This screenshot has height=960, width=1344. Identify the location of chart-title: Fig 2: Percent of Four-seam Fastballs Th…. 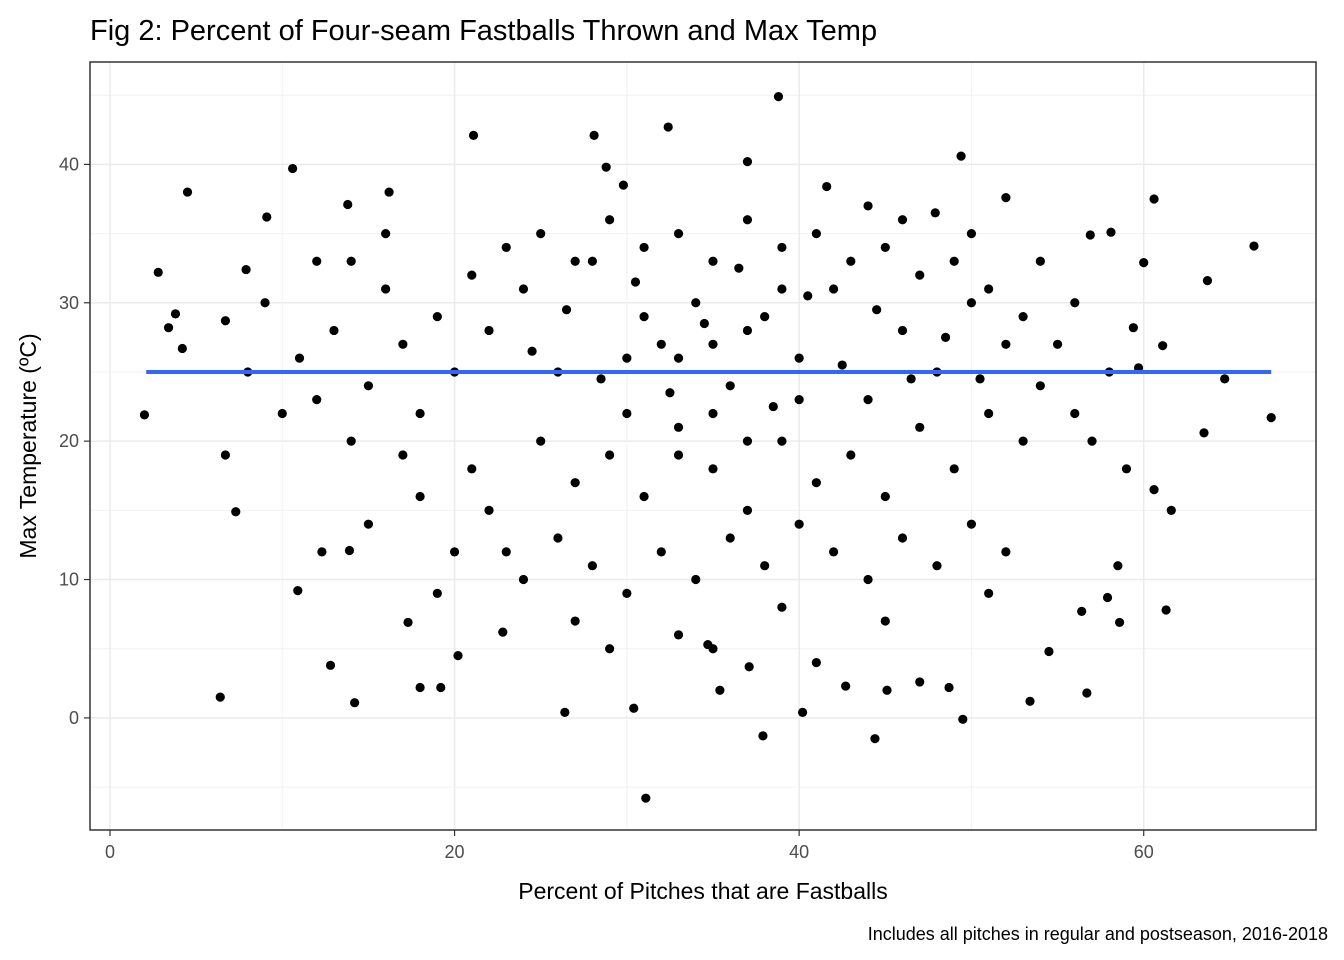
(483, 31).